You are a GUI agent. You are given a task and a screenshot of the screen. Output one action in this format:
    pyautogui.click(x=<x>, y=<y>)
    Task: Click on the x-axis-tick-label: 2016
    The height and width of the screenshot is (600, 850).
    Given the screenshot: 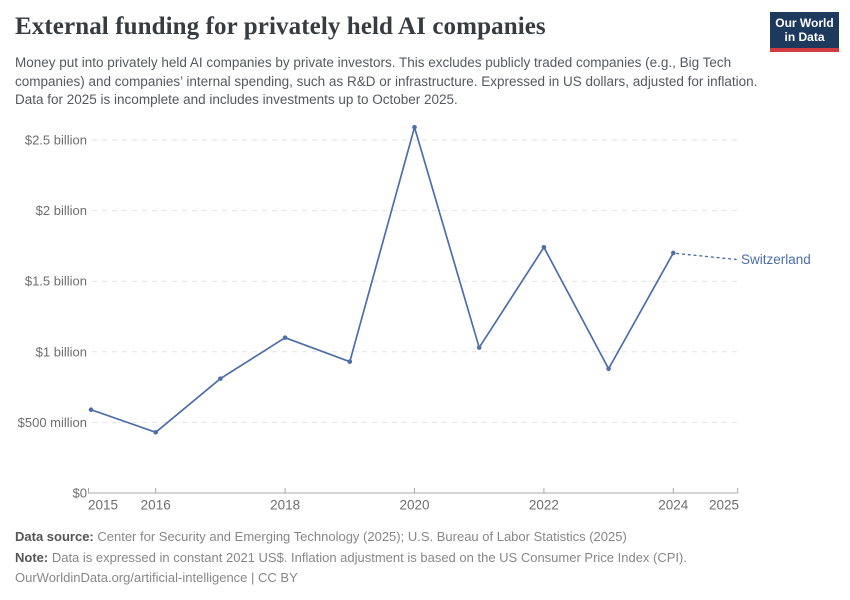 What is the action you would take?
    pyautogui.click(x=156, y=505)
    